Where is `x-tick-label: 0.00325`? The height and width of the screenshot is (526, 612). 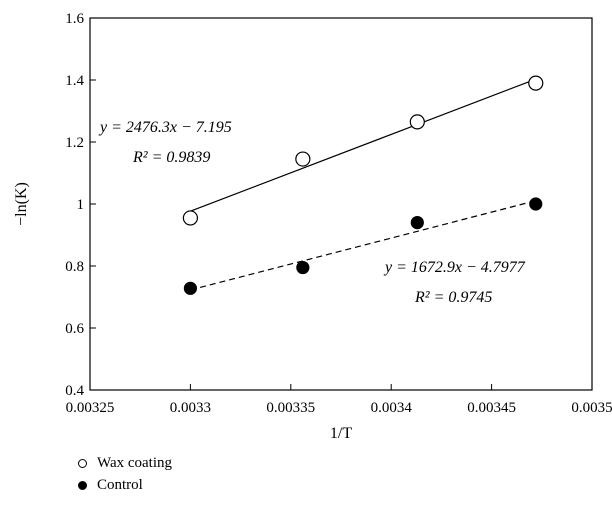
x-tick-label: 0.00325 is located at coordinates (90, 408).